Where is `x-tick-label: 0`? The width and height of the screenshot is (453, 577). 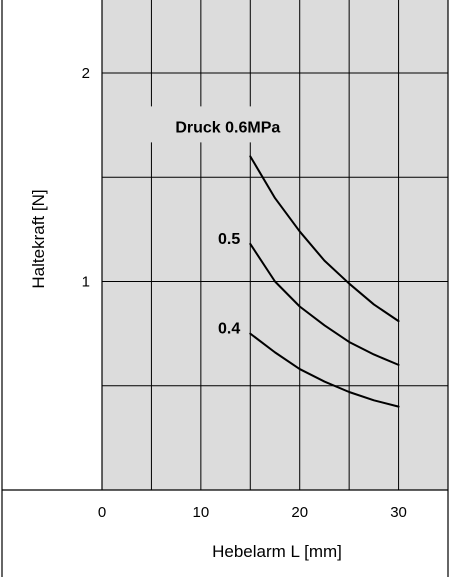
x-tick-label: 0 is located at coordinates (102, 512).